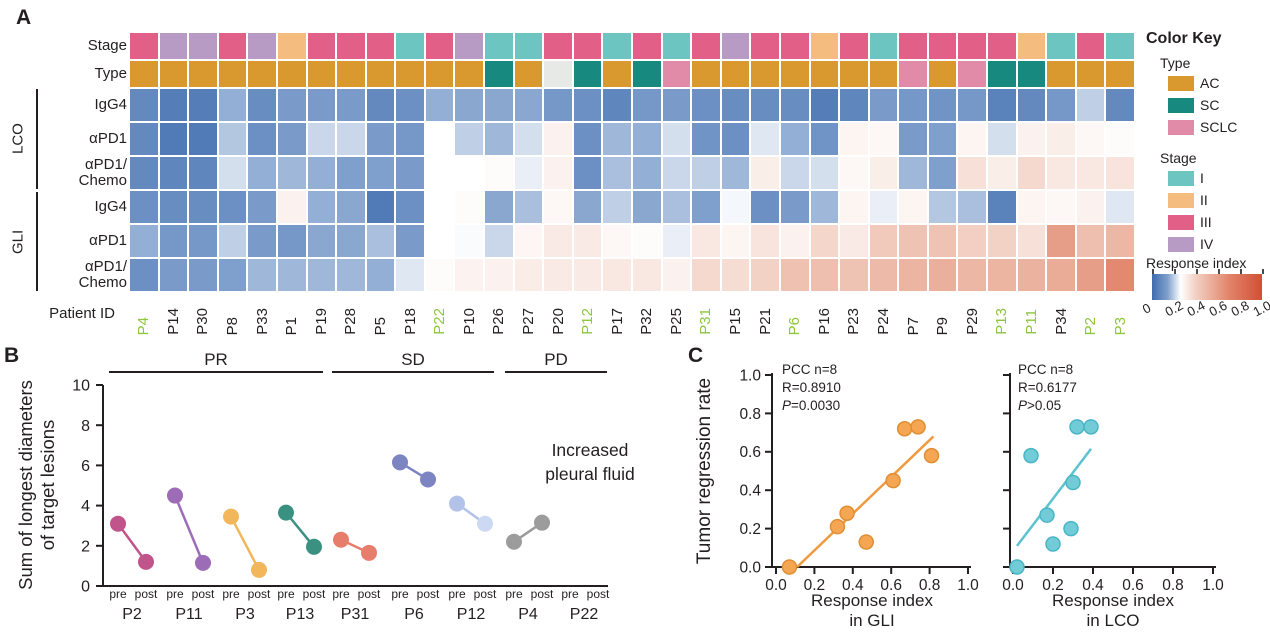 The width and height of the screenshot is (1270, 636). What do you see at coordinates (765, 321) in the screenshot?
I see `patient-id-label: P21` at bounding box center [765, 321].